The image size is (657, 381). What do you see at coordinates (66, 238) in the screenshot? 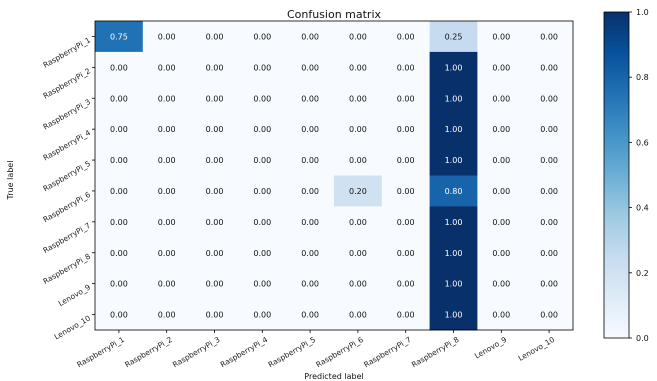
I see `y-tick-label: RaspberryPi_7` at bounding box center [66, 238].